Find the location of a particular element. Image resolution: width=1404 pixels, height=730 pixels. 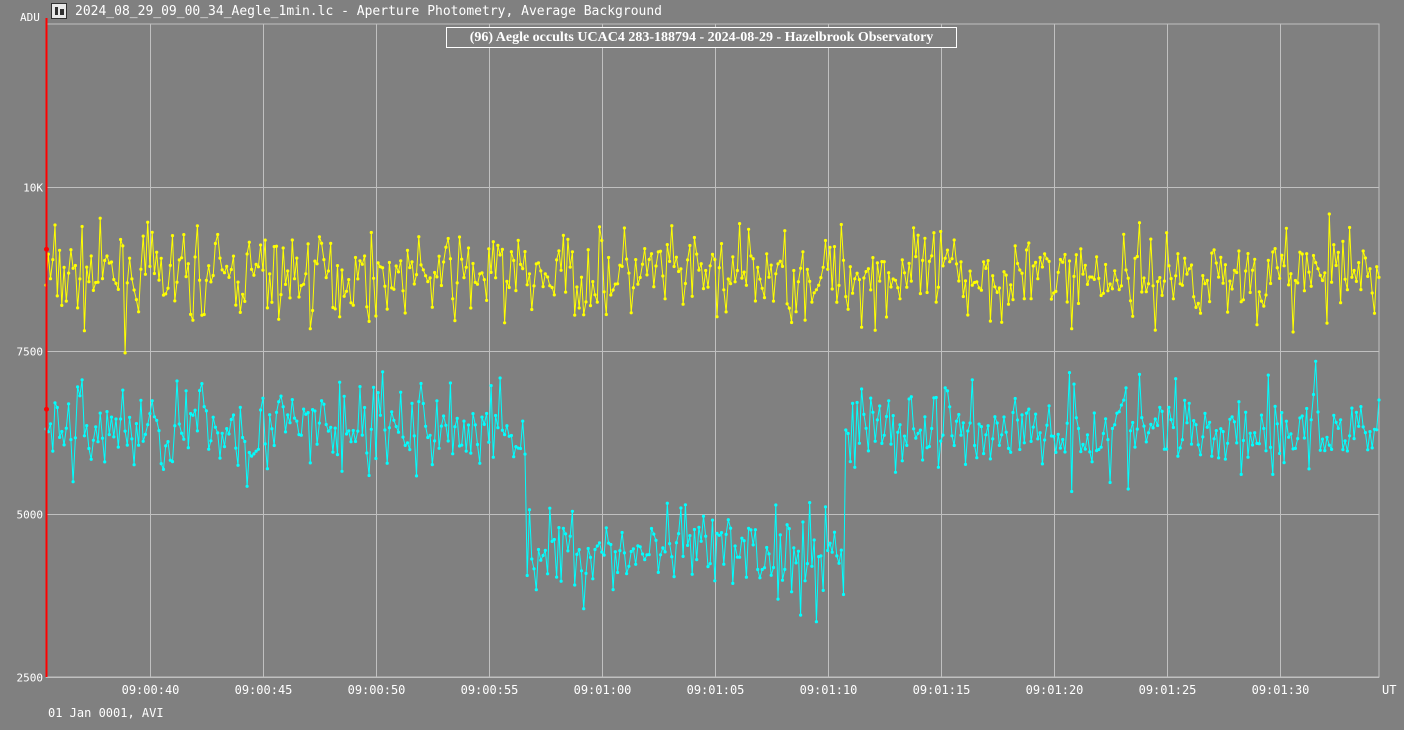

y-tick-label: 2500 is located at coordinates (30, 678).